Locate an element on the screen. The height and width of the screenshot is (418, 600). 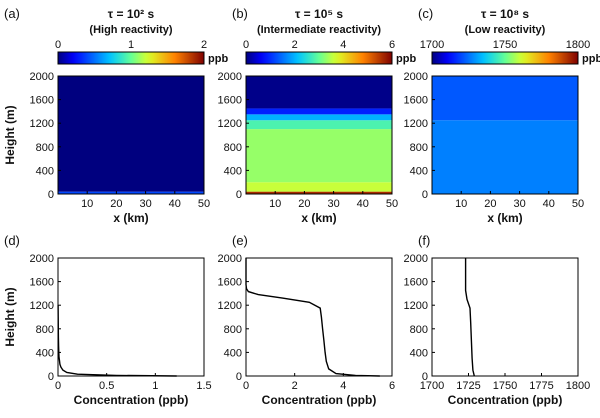
x-tick-label: 1750 is located at coordinates (505, 386).